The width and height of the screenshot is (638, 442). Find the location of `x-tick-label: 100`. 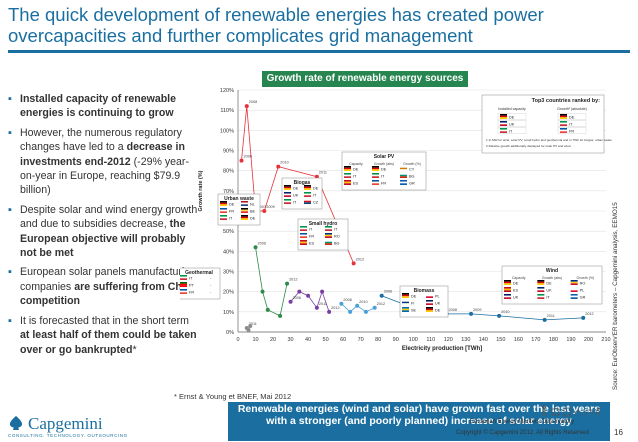

x-tick-label: 100 is located at coordinates (413, 340).